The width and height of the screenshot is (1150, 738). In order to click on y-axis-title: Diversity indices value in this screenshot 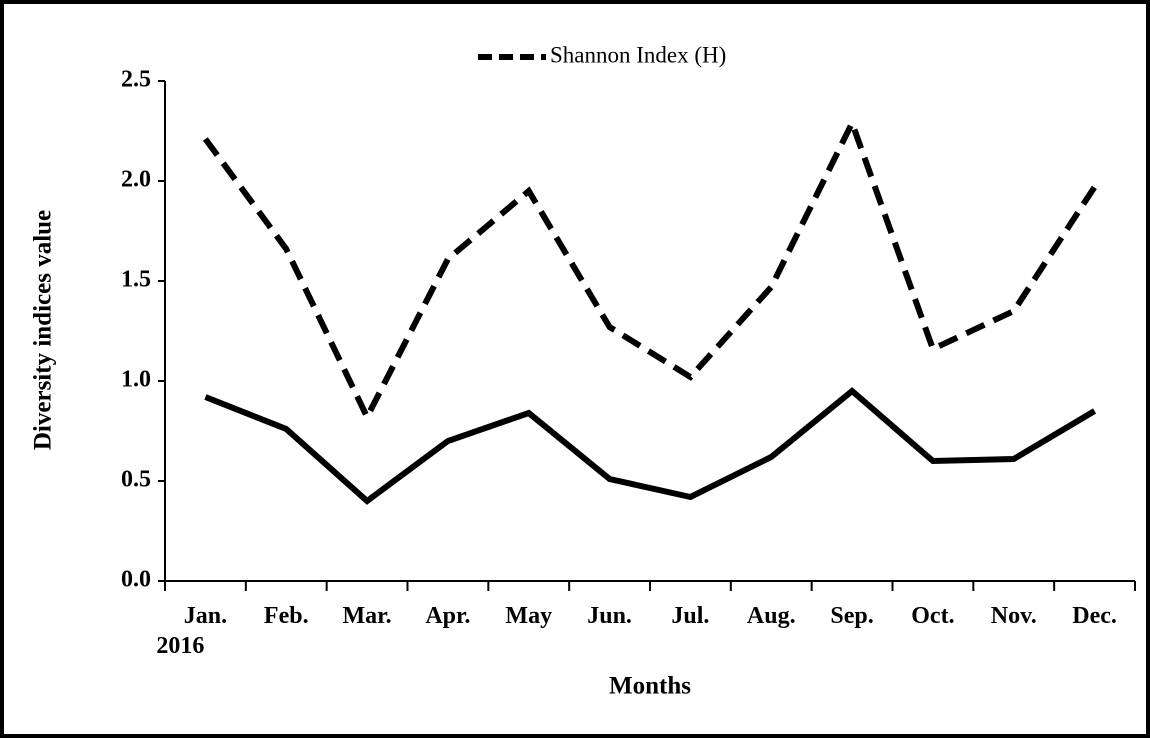, I will do `click(43, 330)`.